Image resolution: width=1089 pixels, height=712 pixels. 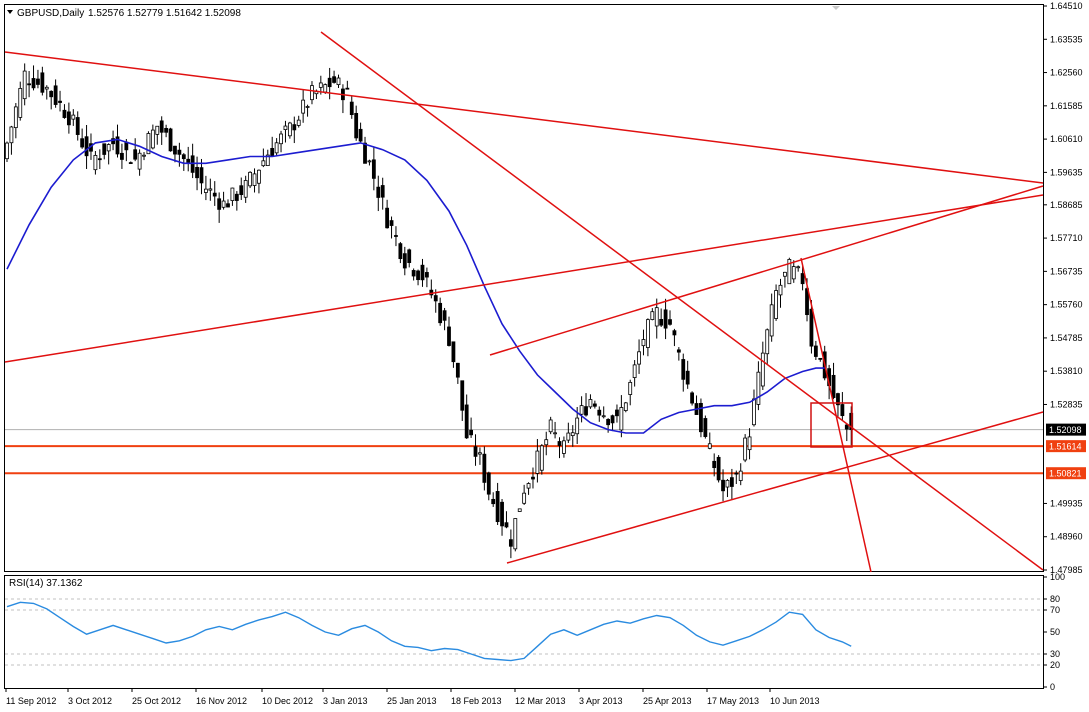 What do you see at coordinates (836, 8) in the screenshot?
I see `scroll-marker-icon` at bounding box center [836, 8].